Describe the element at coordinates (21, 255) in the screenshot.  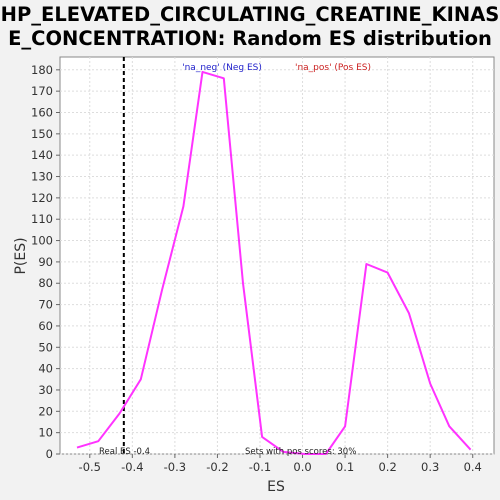
I see `y-axis-label: P(ES)` at that location.